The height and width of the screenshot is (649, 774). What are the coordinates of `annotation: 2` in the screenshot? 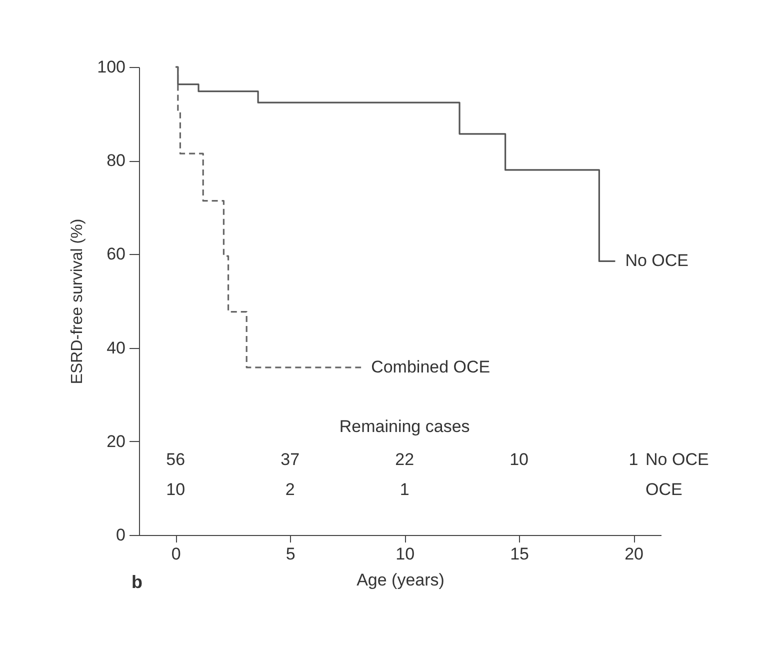 It's located at (290, 489).